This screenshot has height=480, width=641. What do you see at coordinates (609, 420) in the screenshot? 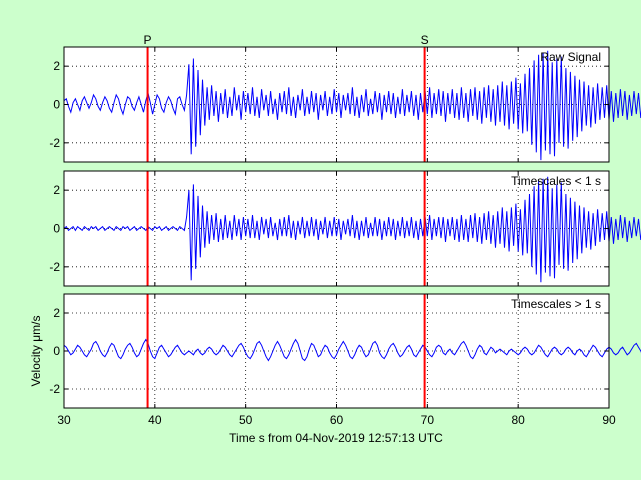
I see `x-tick-label-90: 90` at bounding box center [609, 420].